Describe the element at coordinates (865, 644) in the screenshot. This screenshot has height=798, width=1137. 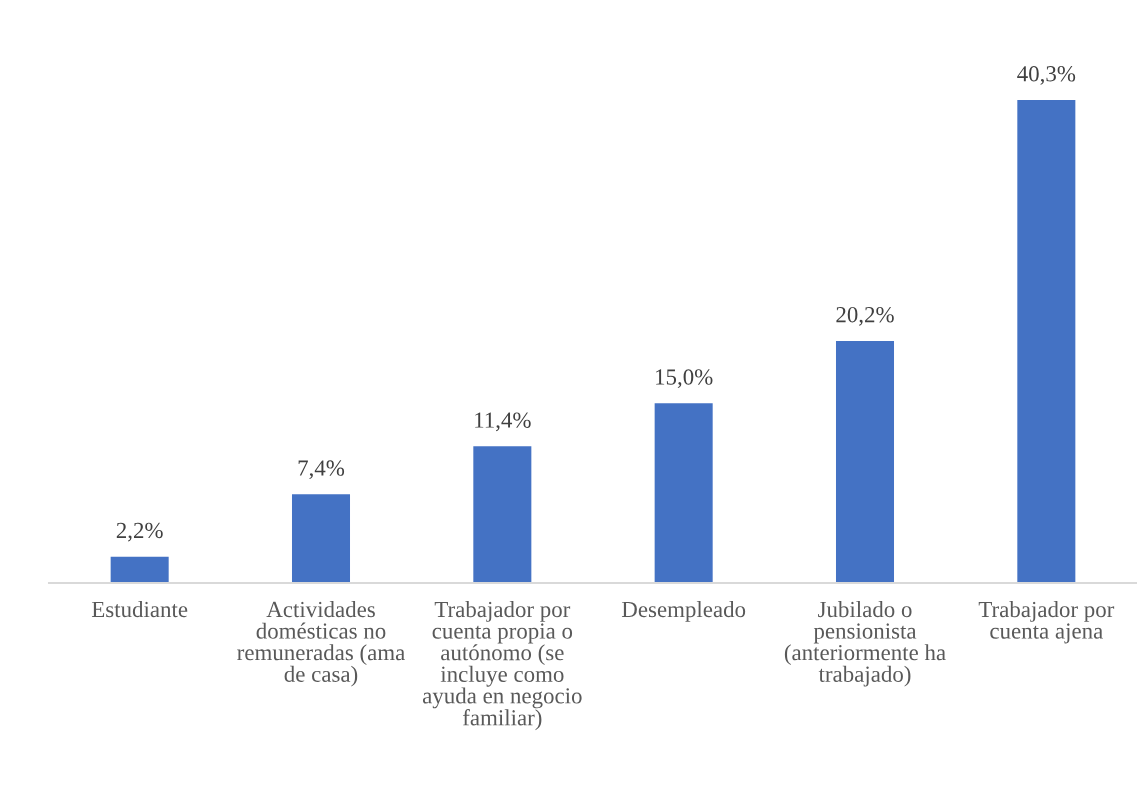
I see `x-tick-label: Jubilado o pensionista (anteriormente ha trabajado)` at that location.